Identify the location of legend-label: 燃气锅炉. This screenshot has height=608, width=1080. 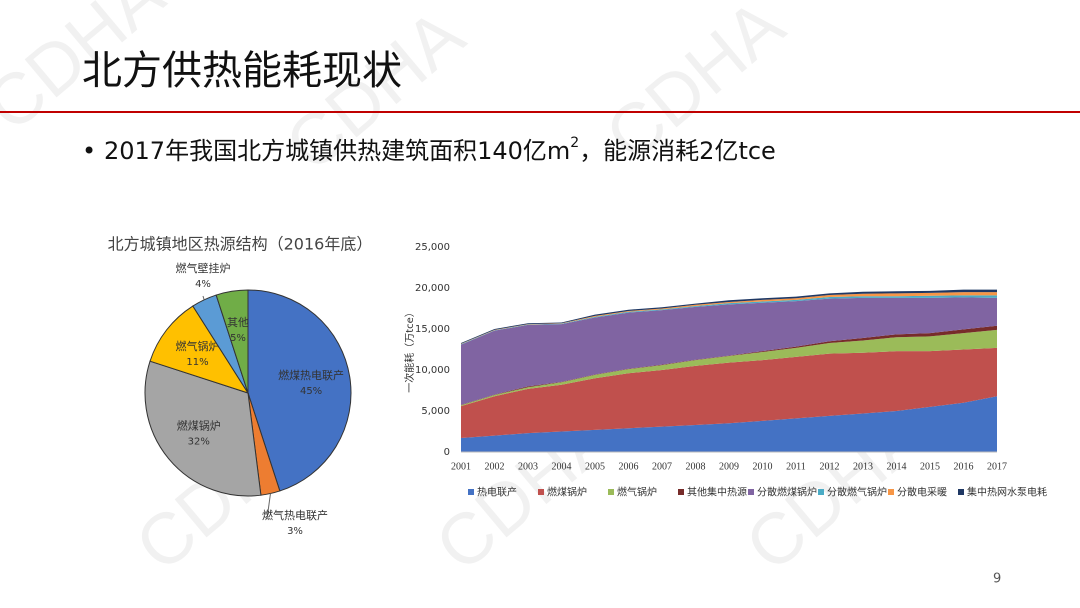
(637, 491).